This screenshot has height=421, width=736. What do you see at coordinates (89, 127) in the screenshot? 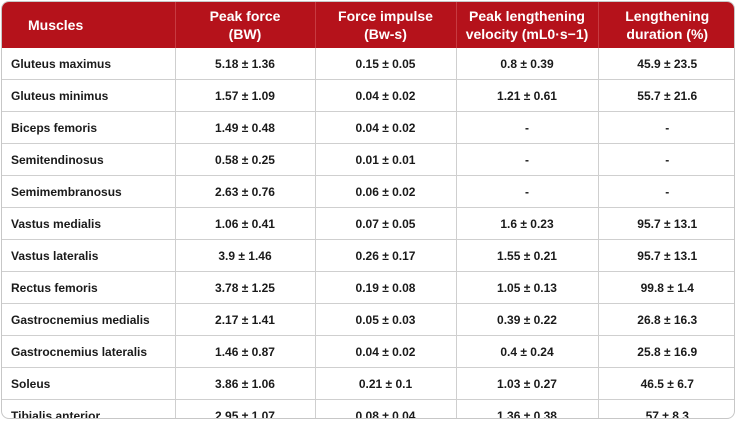
I see `muscle-name-cell: Biceps femoris` at bounding box center [89, 127].